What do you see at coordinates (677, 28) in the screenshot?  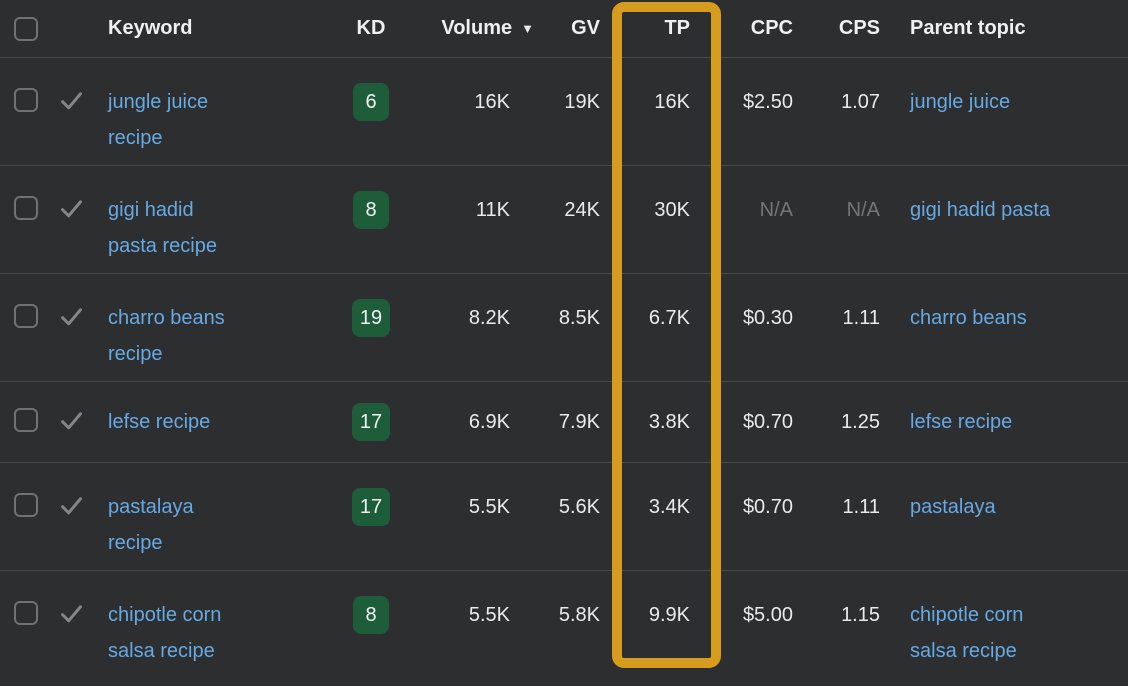 I see `column-header-tp: TP` at bounding box center [677, 28].